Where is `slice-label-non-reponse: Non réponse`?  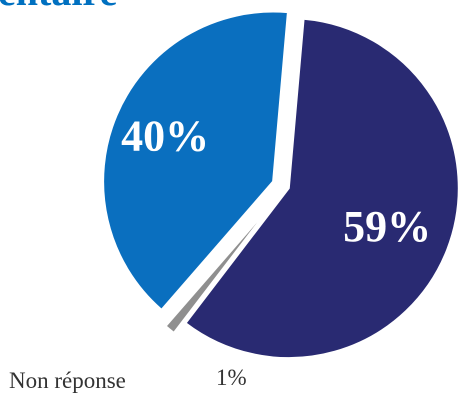
slice-label-non-reponse: Non réponse is located at coordinates (67, 380).